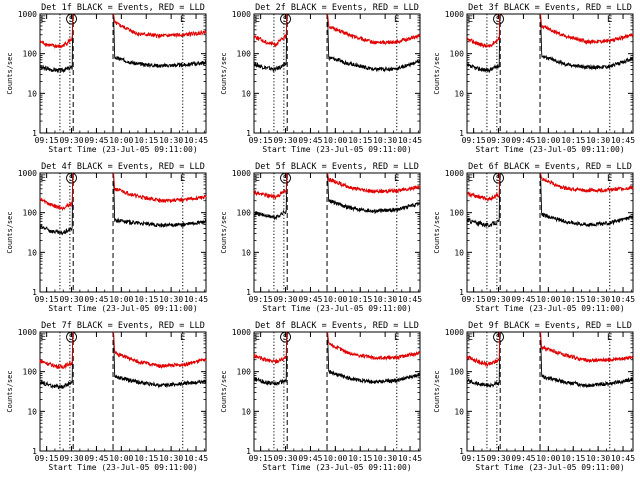 This screenshot has width=640, height=484. Describe the element at coordinates (548, 140) in the screenshot. I see `x-tick-label: 10:00` at that location.